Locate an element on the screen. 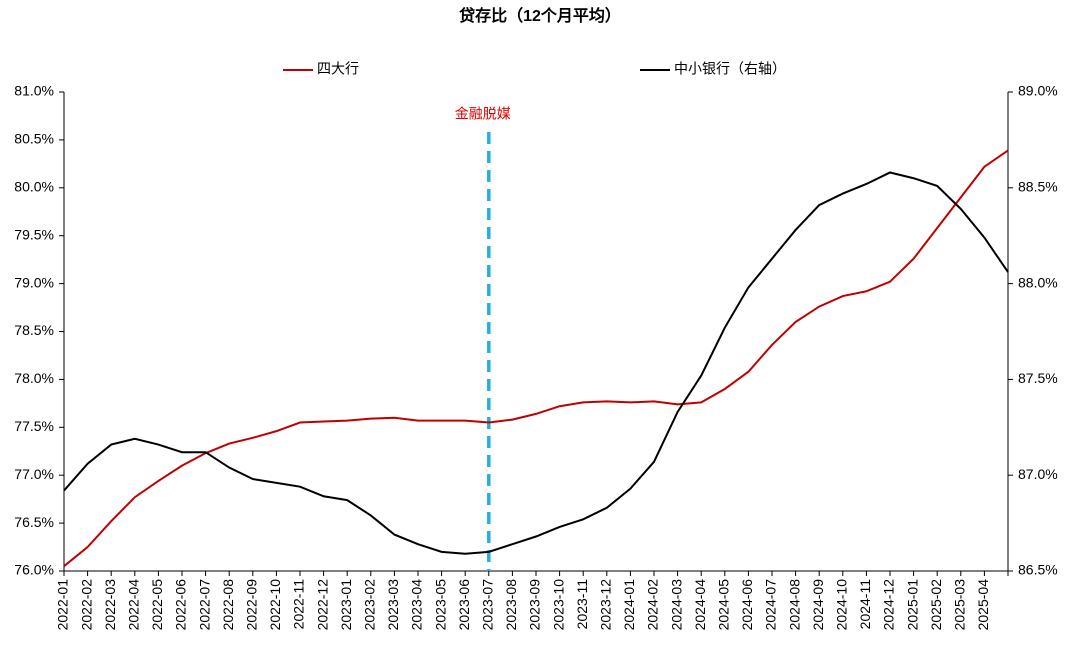  y-tick-label: 78.5% is located at coordinates (34, 330).